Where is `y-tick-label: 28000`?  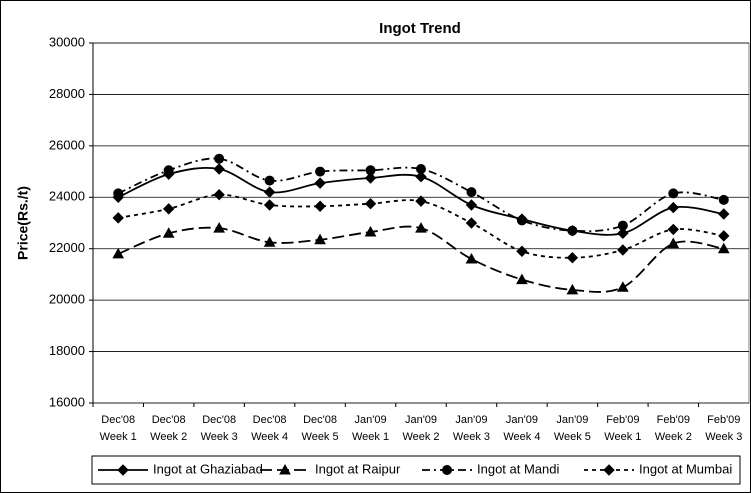 y-tick-label: 28000 is located at coordinates (67, 93).